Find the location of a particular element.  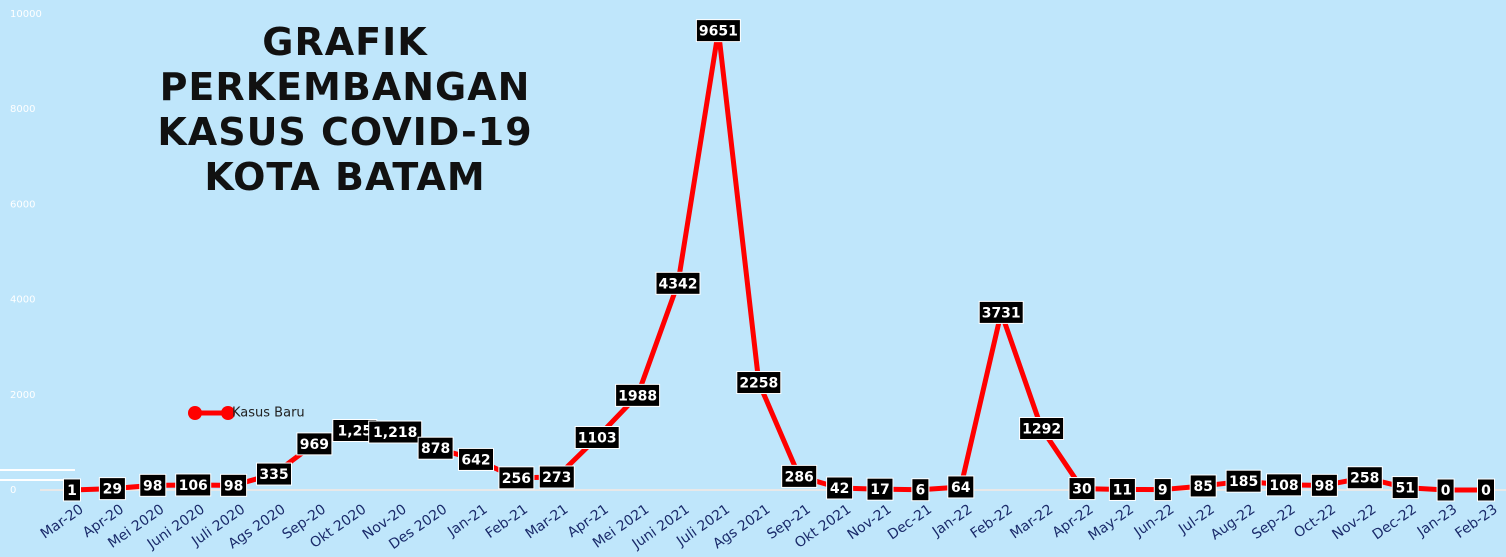

data-label: 258 is located at coordinates (1364, 479).